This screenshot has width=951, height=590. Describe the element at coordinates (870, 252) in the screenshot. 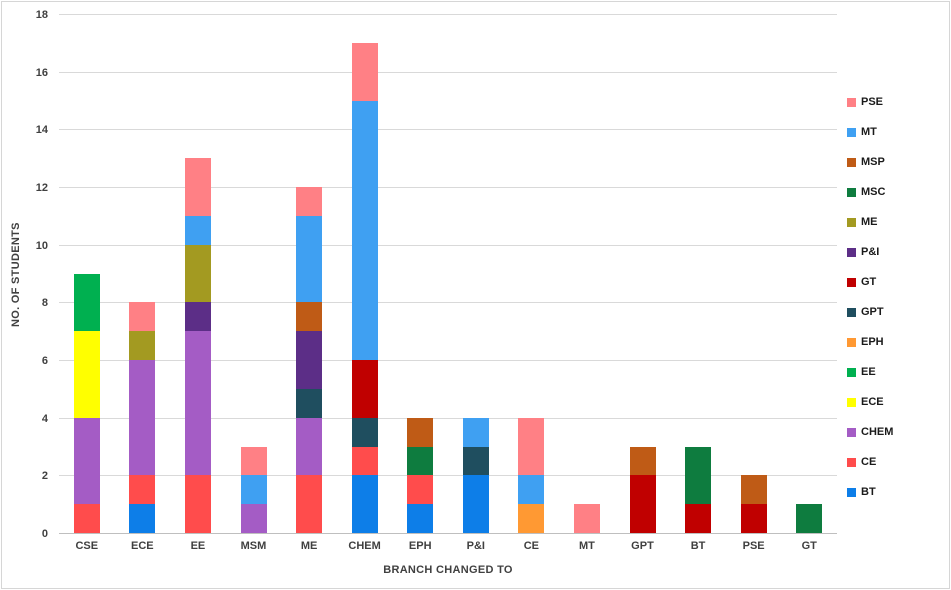

I see `legend-item-P&I: P&I` at that location.